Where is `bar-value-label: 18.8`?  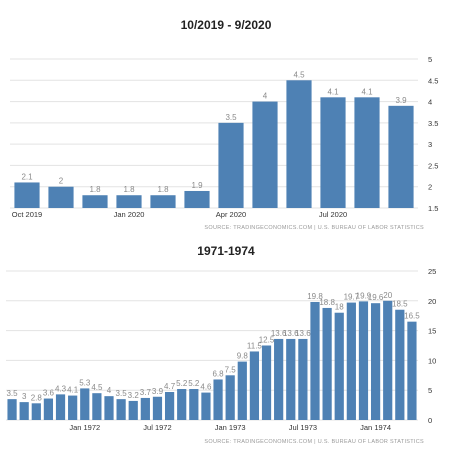
bar-value-label: 18.8 is located at coordinates (327, 302).